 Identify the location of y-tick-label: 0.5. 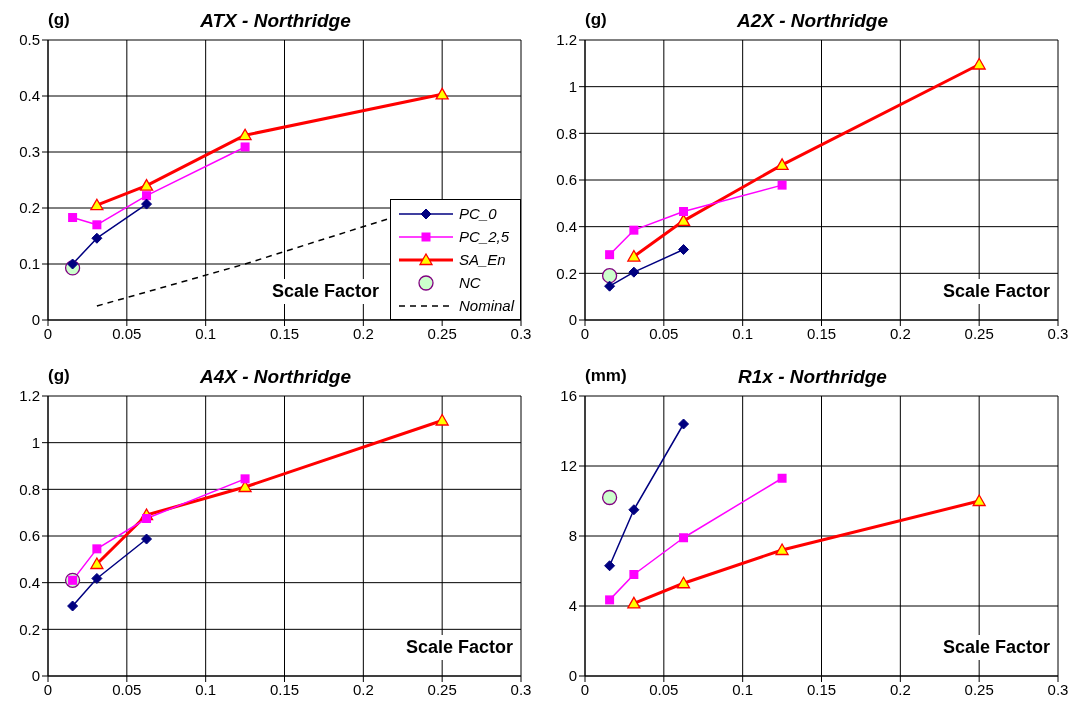
(29, 40).